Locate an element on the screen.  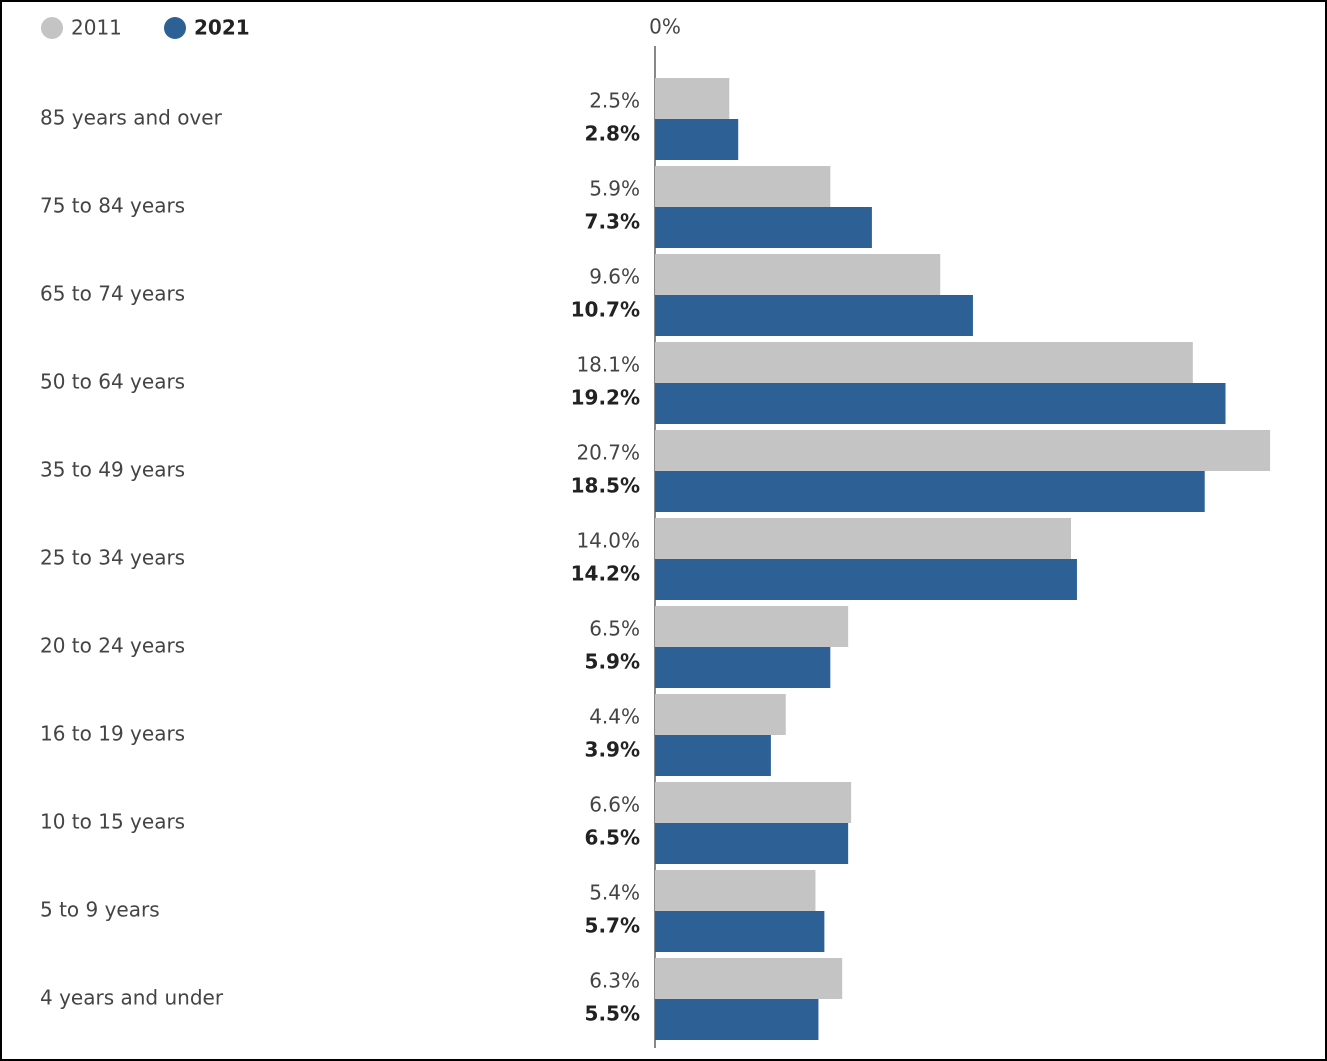
category-label: 10 to 15 years is located at coordinates (112, 822).